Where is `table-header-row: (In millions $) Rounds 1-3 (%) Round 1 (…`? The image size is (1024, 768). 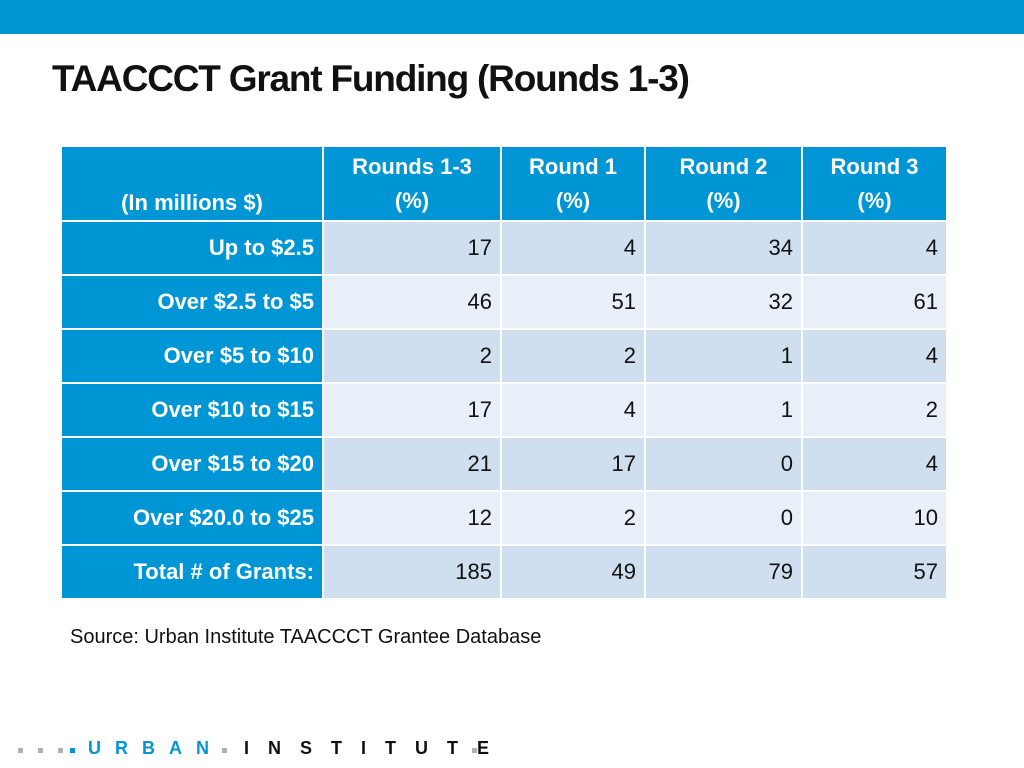
table-header-row: (In millions $) Rounds 1-3 (%) Round 1 (… is located at coordinates (504, 183).